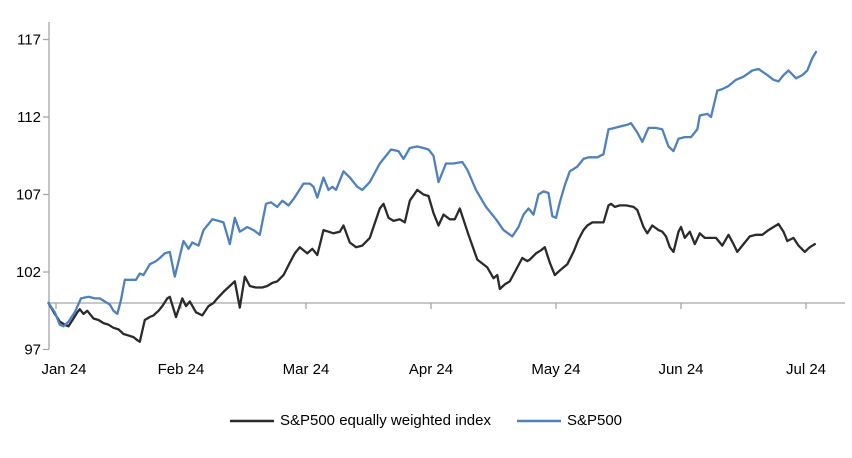 This screenshot has width=852, height=458. What do you see at coordinates (28, 272) in the screenshot?
I see `y-tick-label: 102` at bounding box center [28, 272].